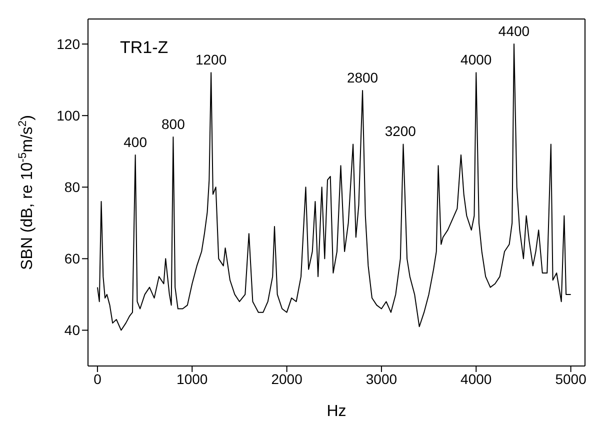  I want to click on annotation: 4400, so click(514, 31).